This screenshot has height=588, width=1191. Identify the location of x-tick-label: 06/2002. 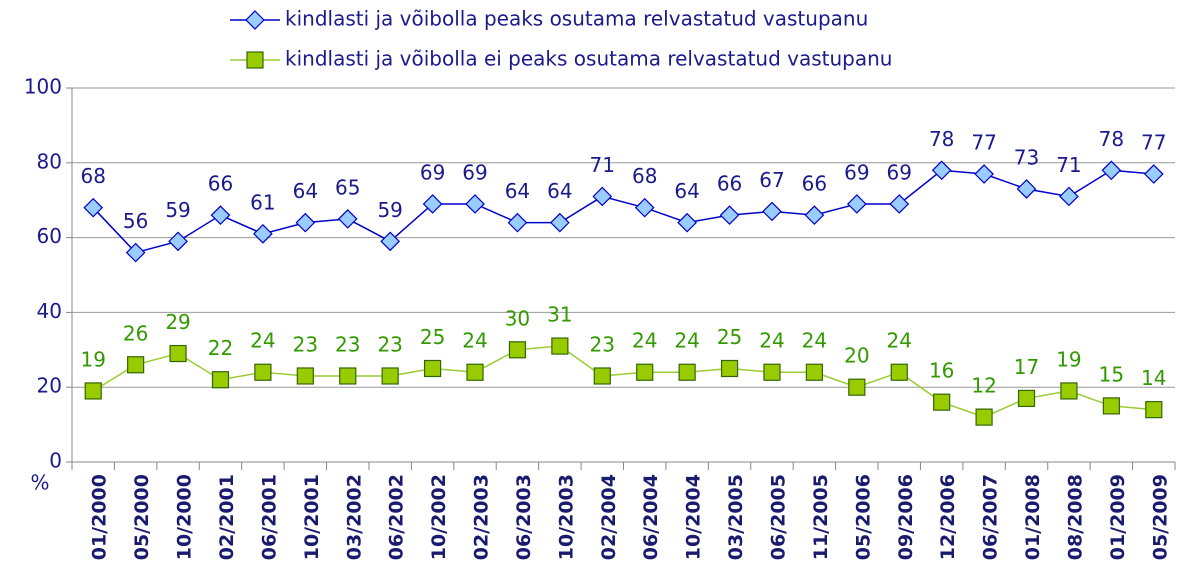
(397, 517).